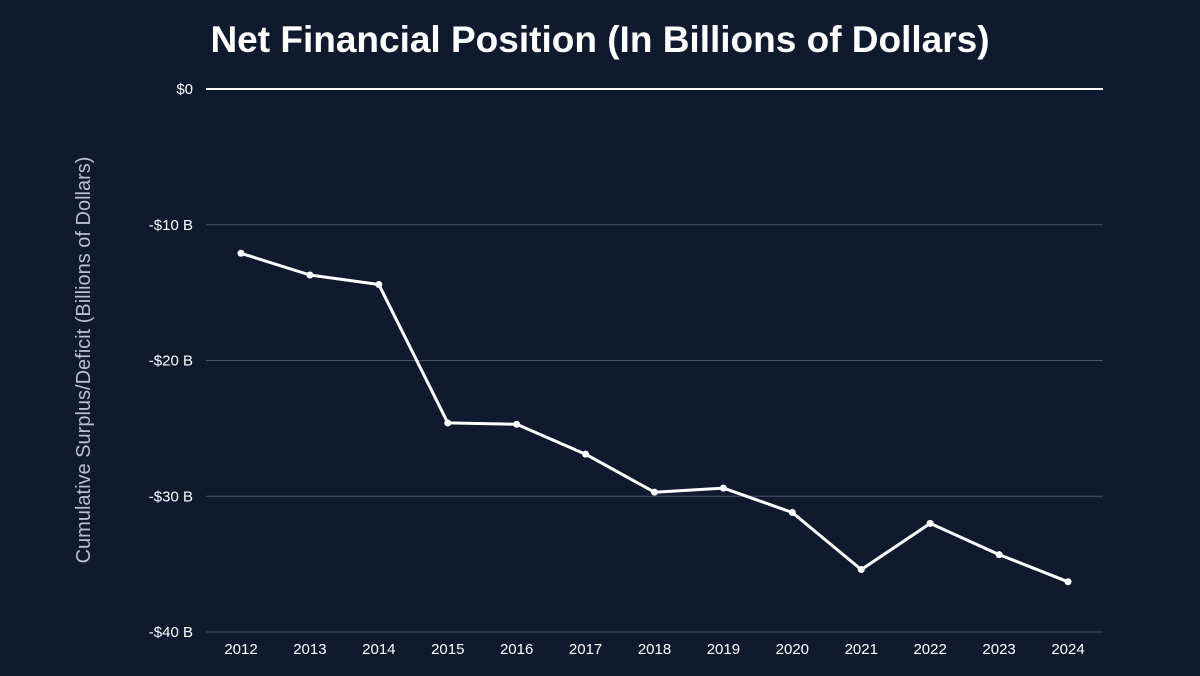 The width and height of the screenshot is (1200, 676). What do you see at coordinates (1067, 649) in the screenshot?
I see `x-tick-label: 2024` at bounding box center [1067, 649].